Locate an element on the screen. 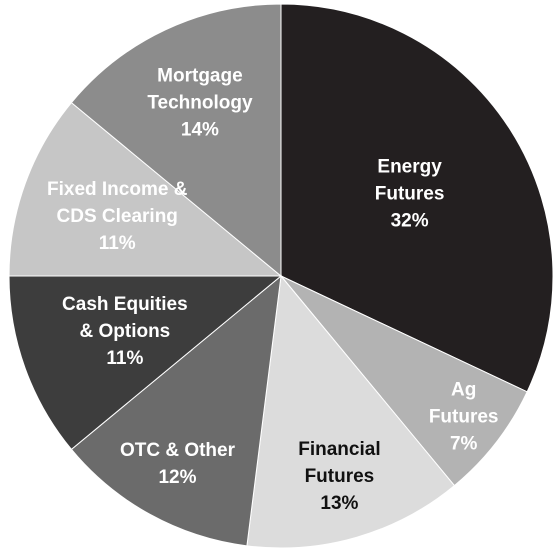  value-label: 13% is located at coordinates (339, 503).